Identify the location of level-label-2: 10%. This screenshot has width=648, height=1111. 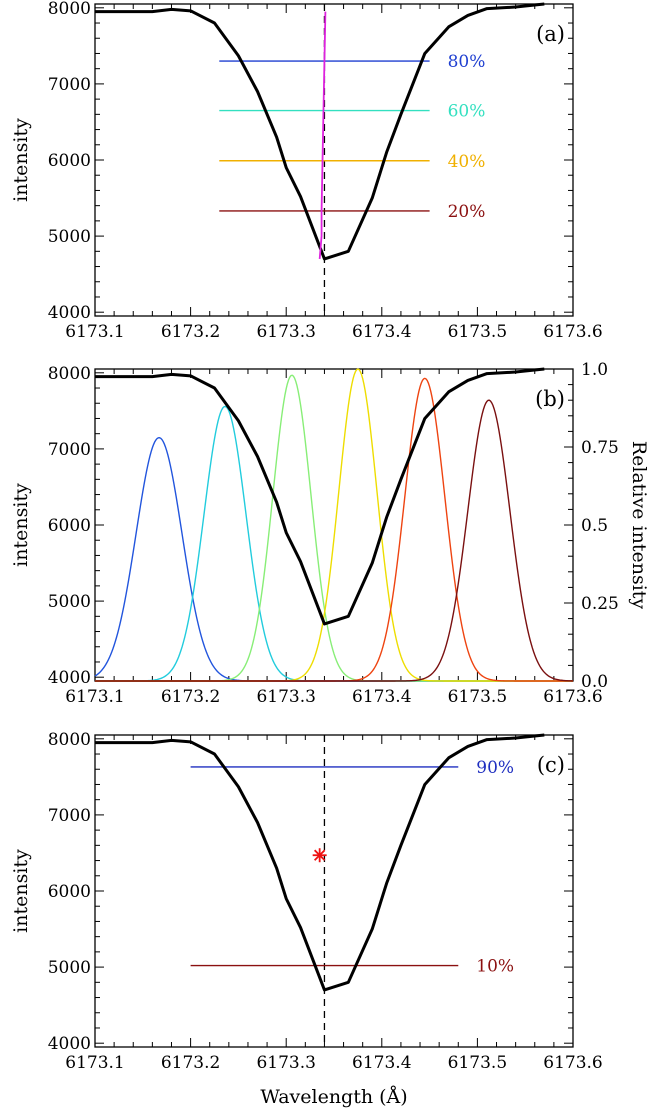
(495, 967).